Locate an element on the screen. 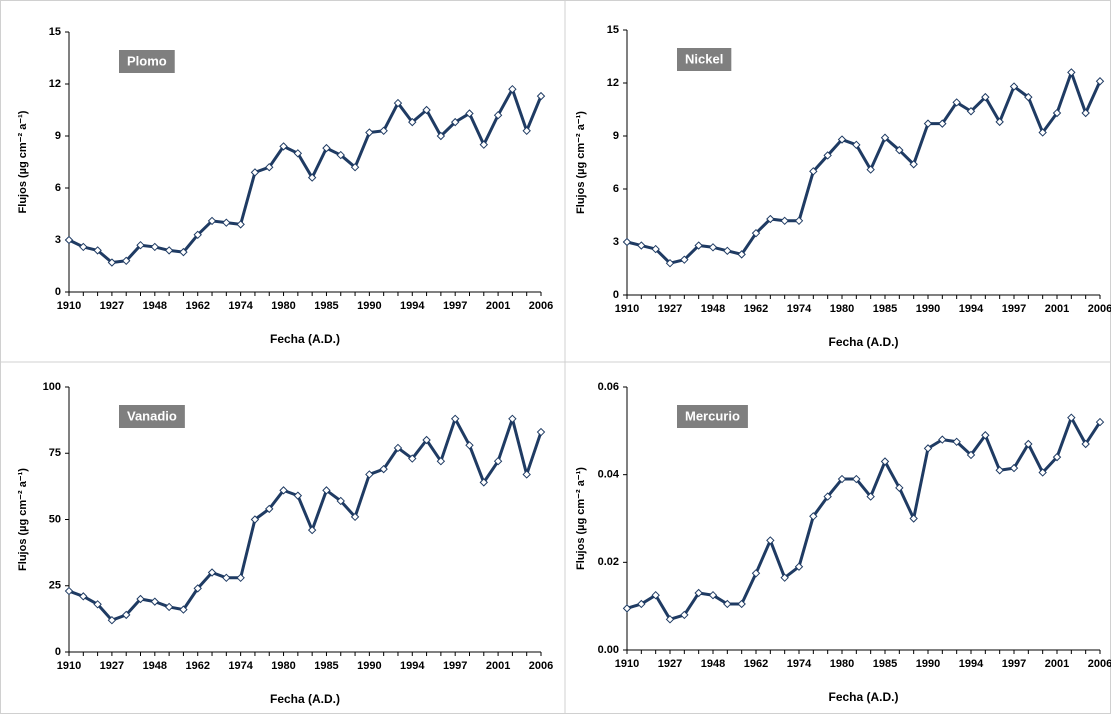 Image resolution: width=1111 pixels, height=714 pixels. x-tick-label: 1994 is located at coordinates (412, 306).